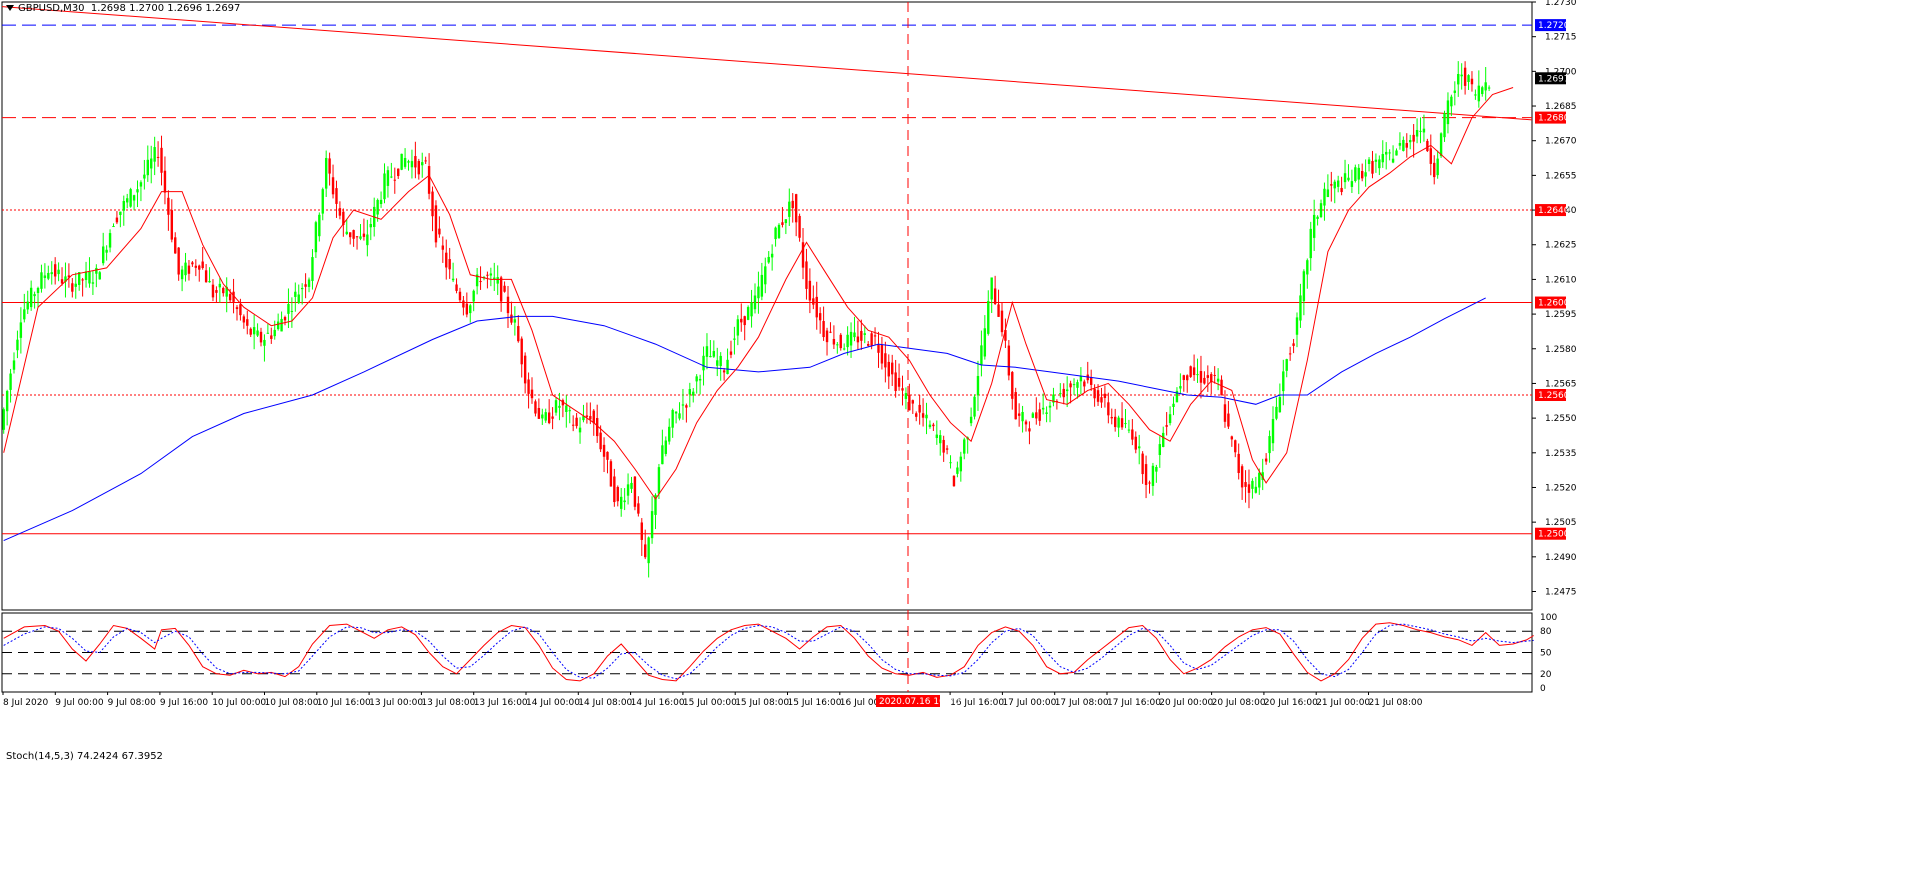 This screenshot has height=873, width=1916. I want to click on ohlc-values: 1.2698 1.2700 1.2696 1.2697, so click(165, 8).